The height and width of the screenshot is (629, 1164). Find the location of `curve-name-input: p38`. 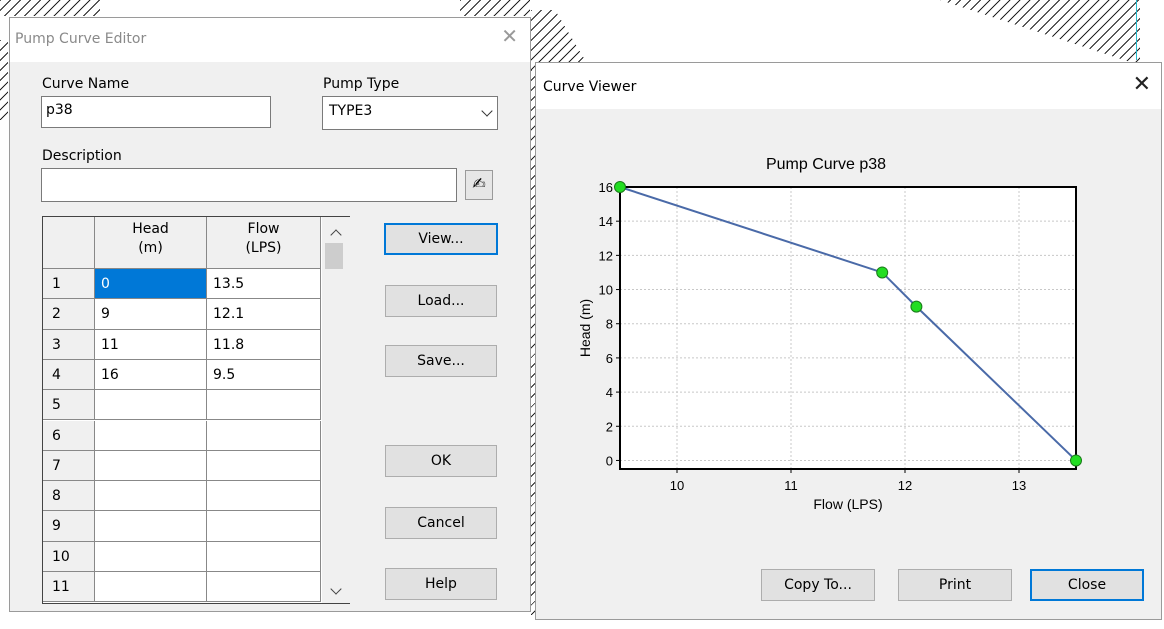

curve-name-input: p38 is located at coordinates (156, 112).